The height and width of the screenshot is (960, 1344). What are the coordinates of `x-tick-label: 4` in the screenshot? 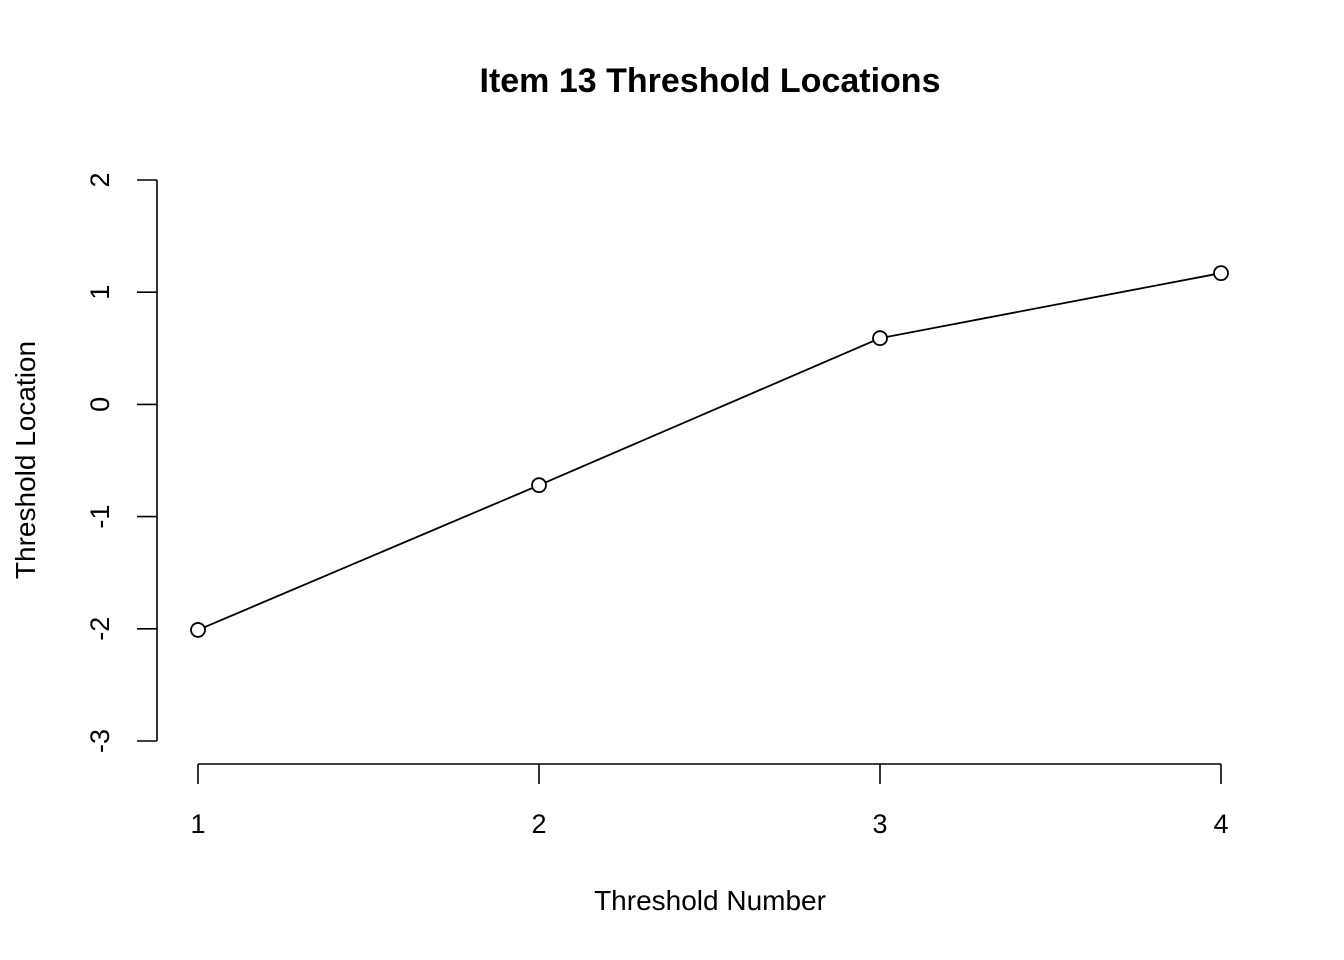 It's located at (1220, 824).